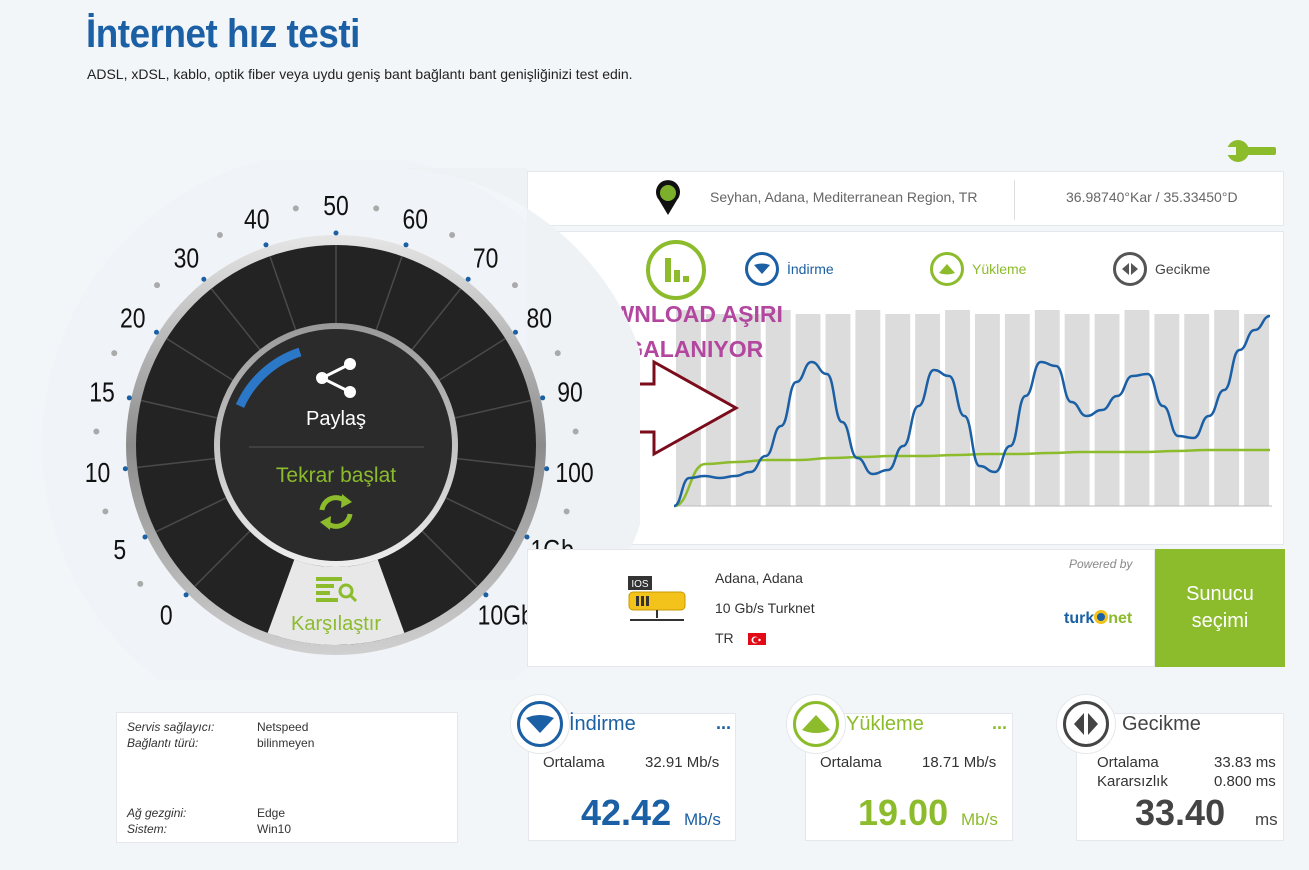 The width and height of the screenshot is (1309, 870). I want to click on upload-unit: Mb/s, so click(979, 819).